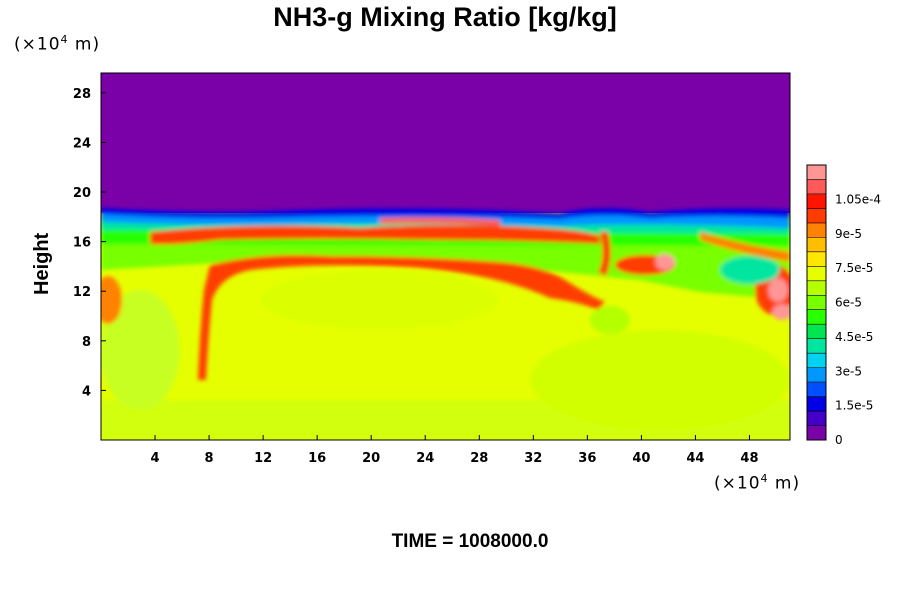 The image size is (900, 600). What do you see at coordinates (263, 458) in the screenshot?
I see `x-tick-label: 12` at bounding box center [263, 458].